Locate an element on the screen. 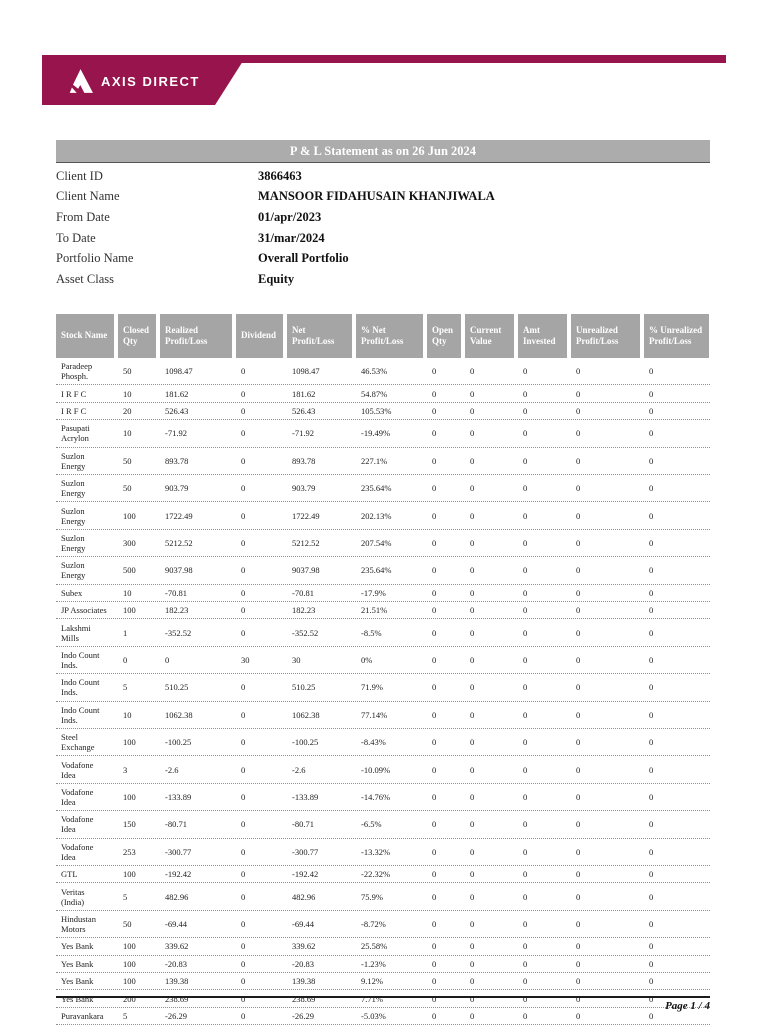  cell-pct-net-profit-loss: -8.43% is located at coordinates (373, 742).